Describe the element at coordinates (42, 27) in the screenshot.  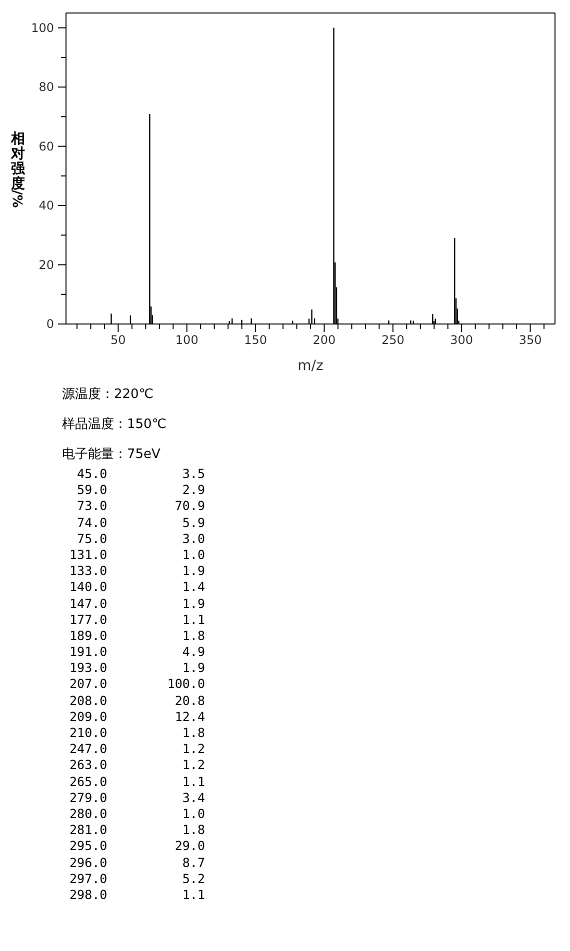
I see `y-tick-label: 100` at that location.